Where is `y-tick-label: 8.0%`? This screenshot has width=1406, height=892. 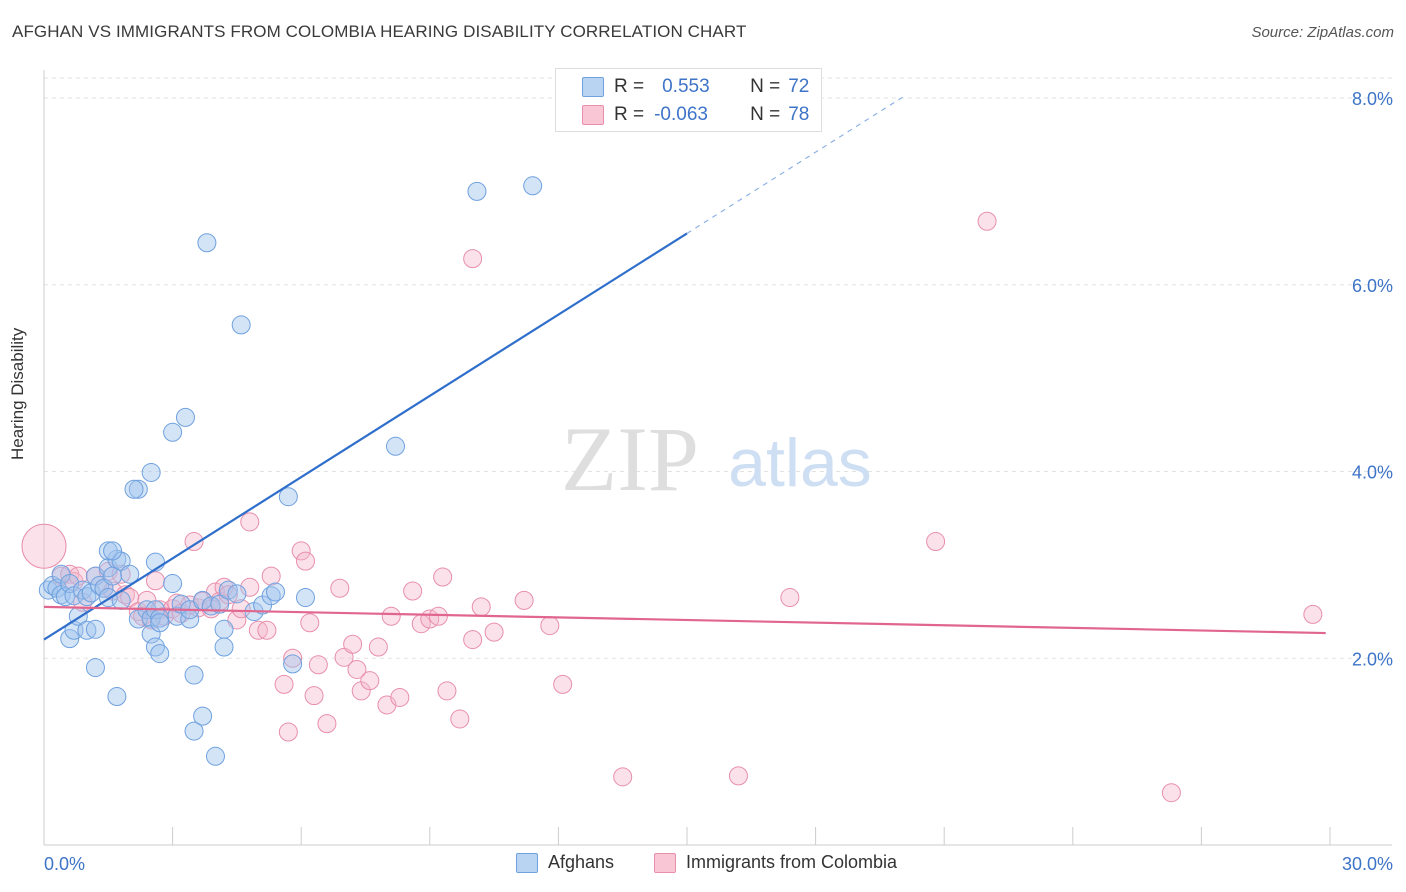 y-tick-label: 8.0% is located at coordinates (1372, 99).